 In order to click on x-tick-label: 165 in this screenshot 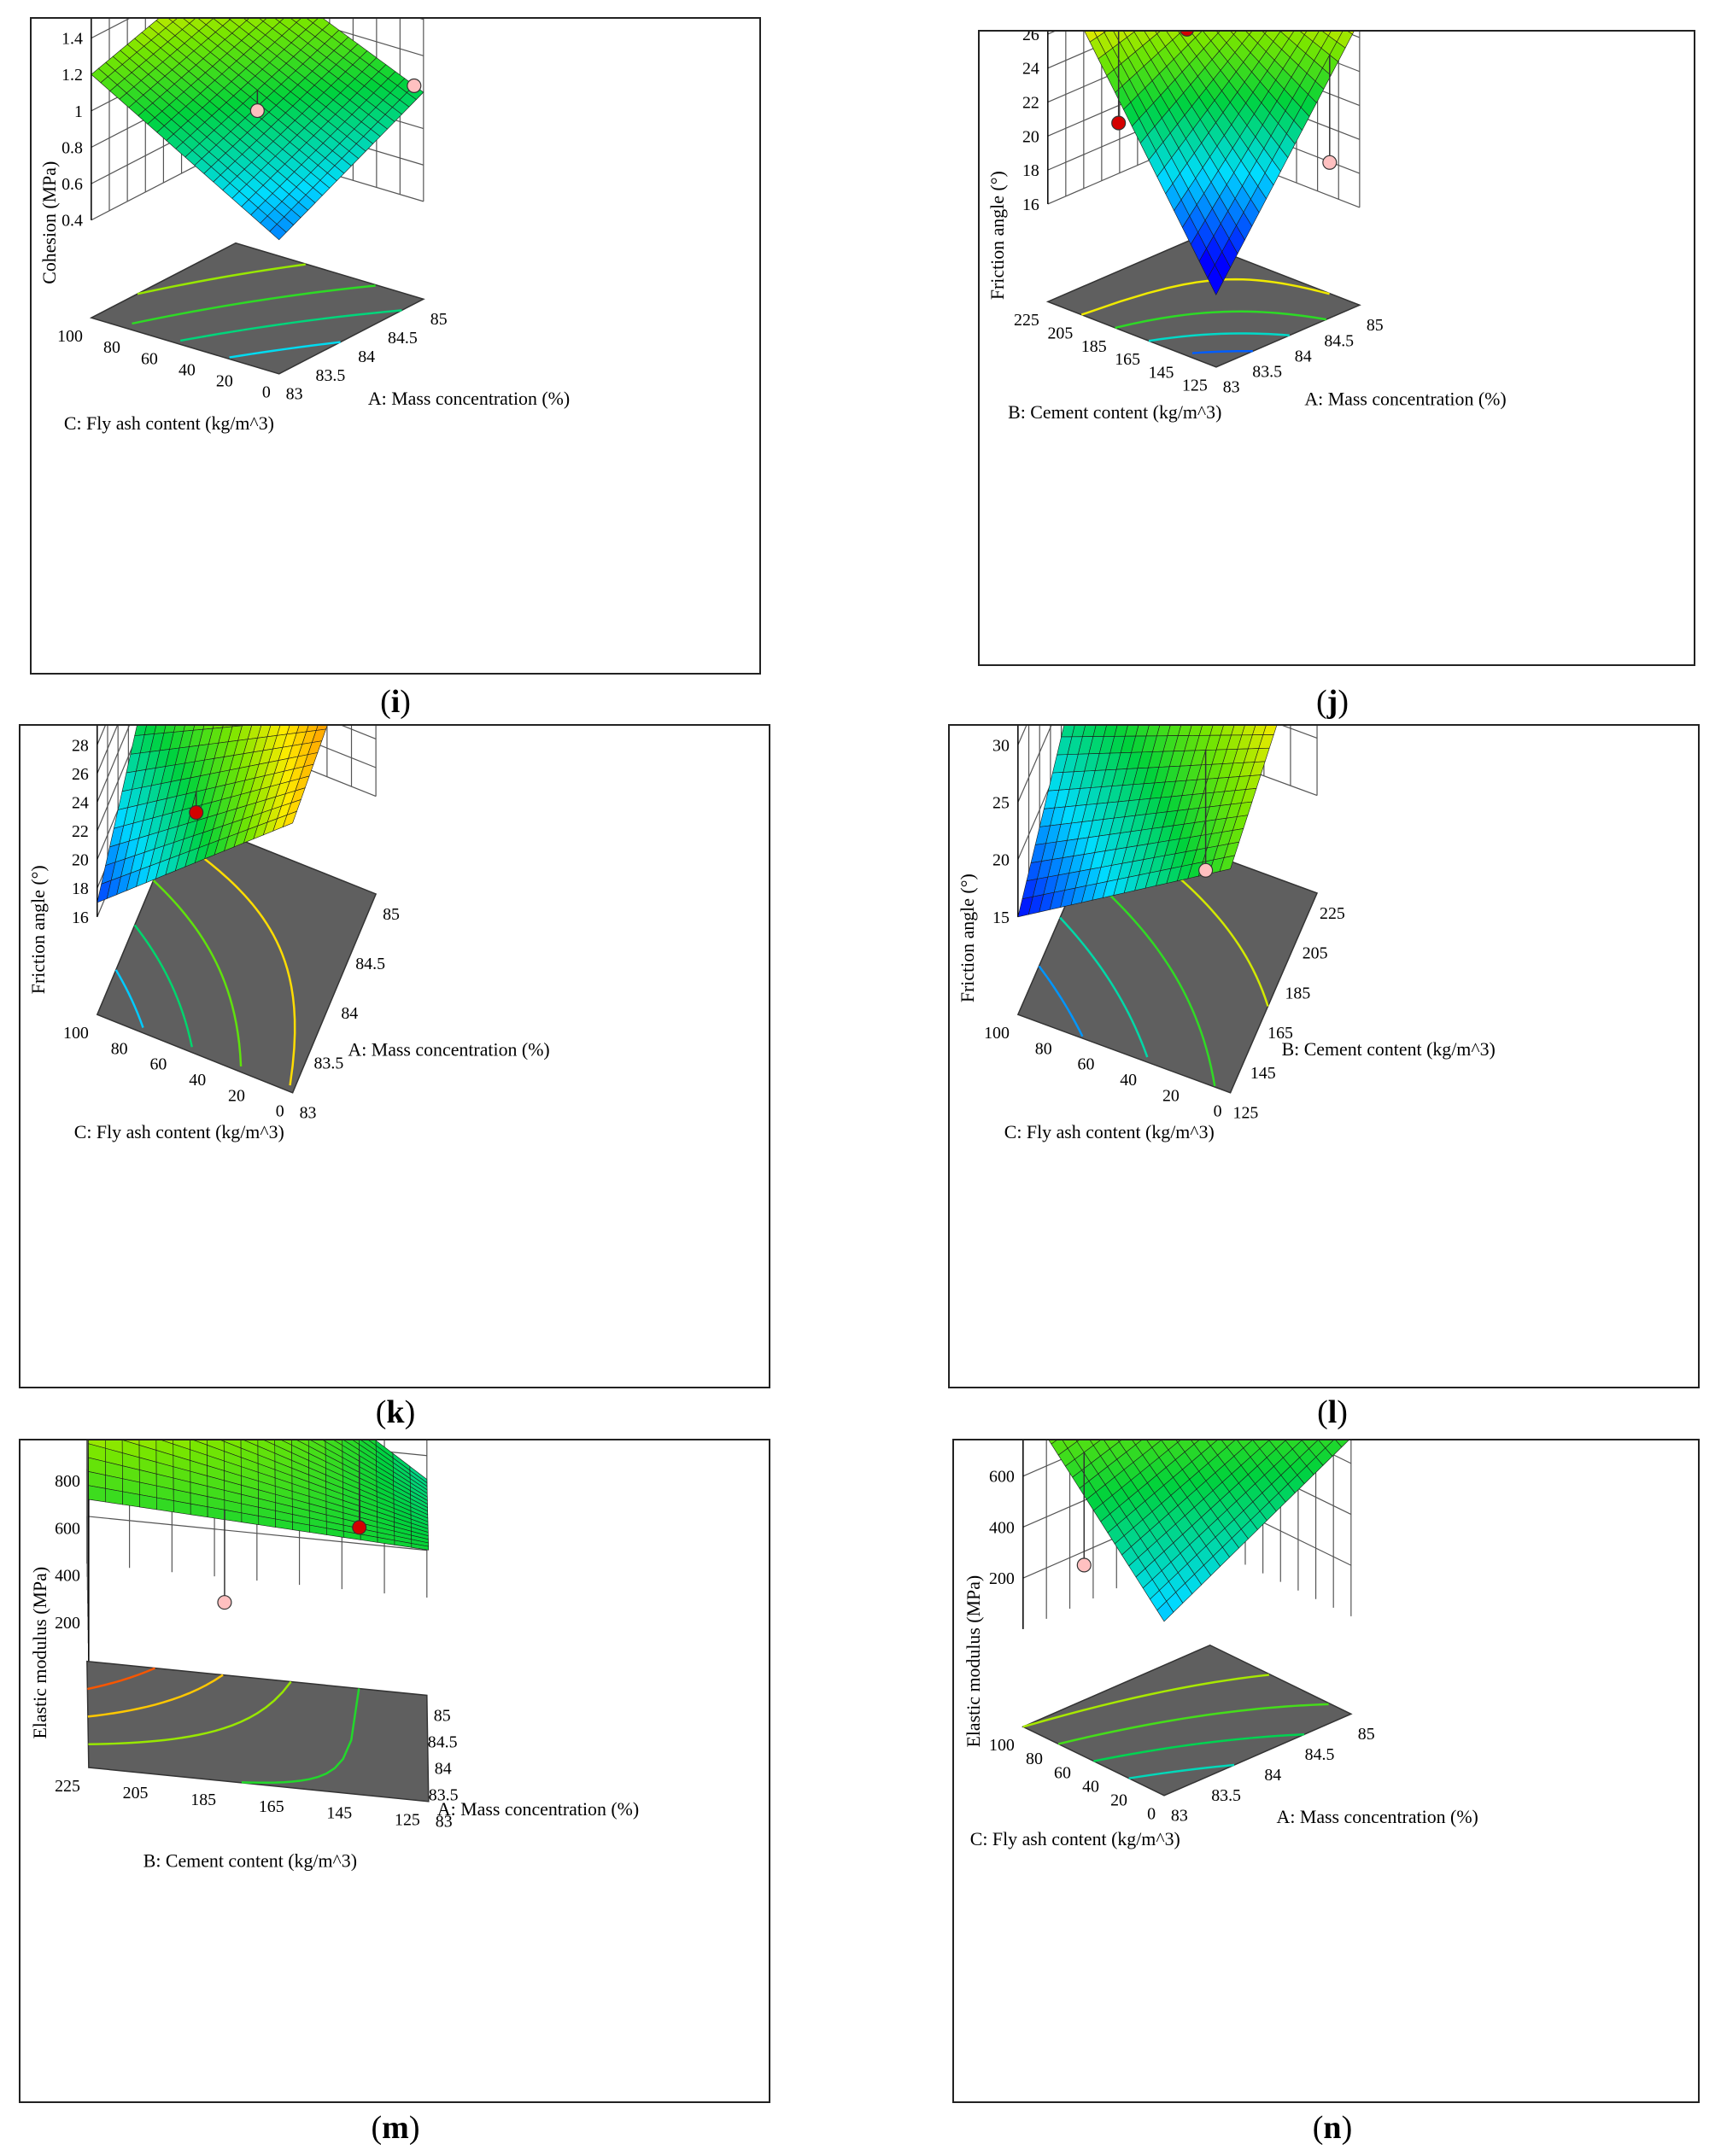, I will do `click(1280, 1033)`.